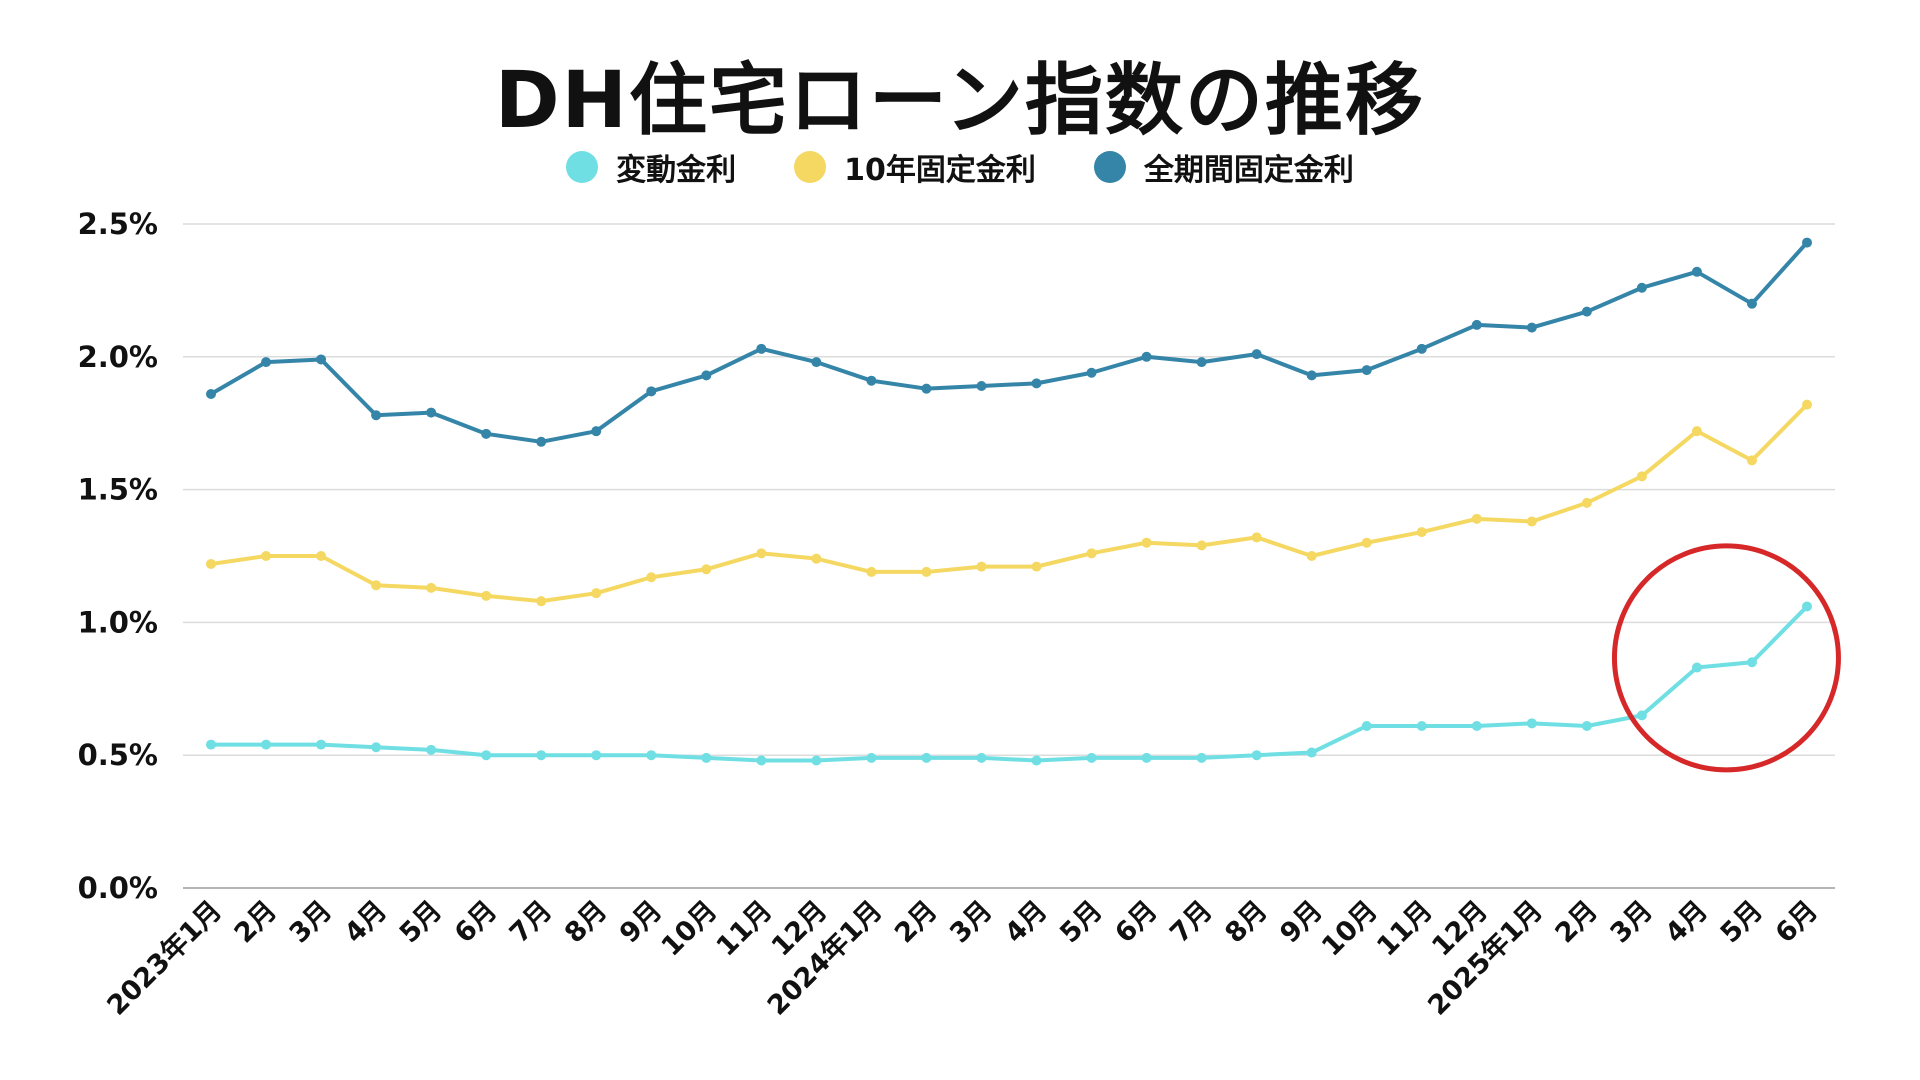 The width and height of the screenshot is (1920, 1080). I want to click on legend-marker-variable, so click(582, 167).